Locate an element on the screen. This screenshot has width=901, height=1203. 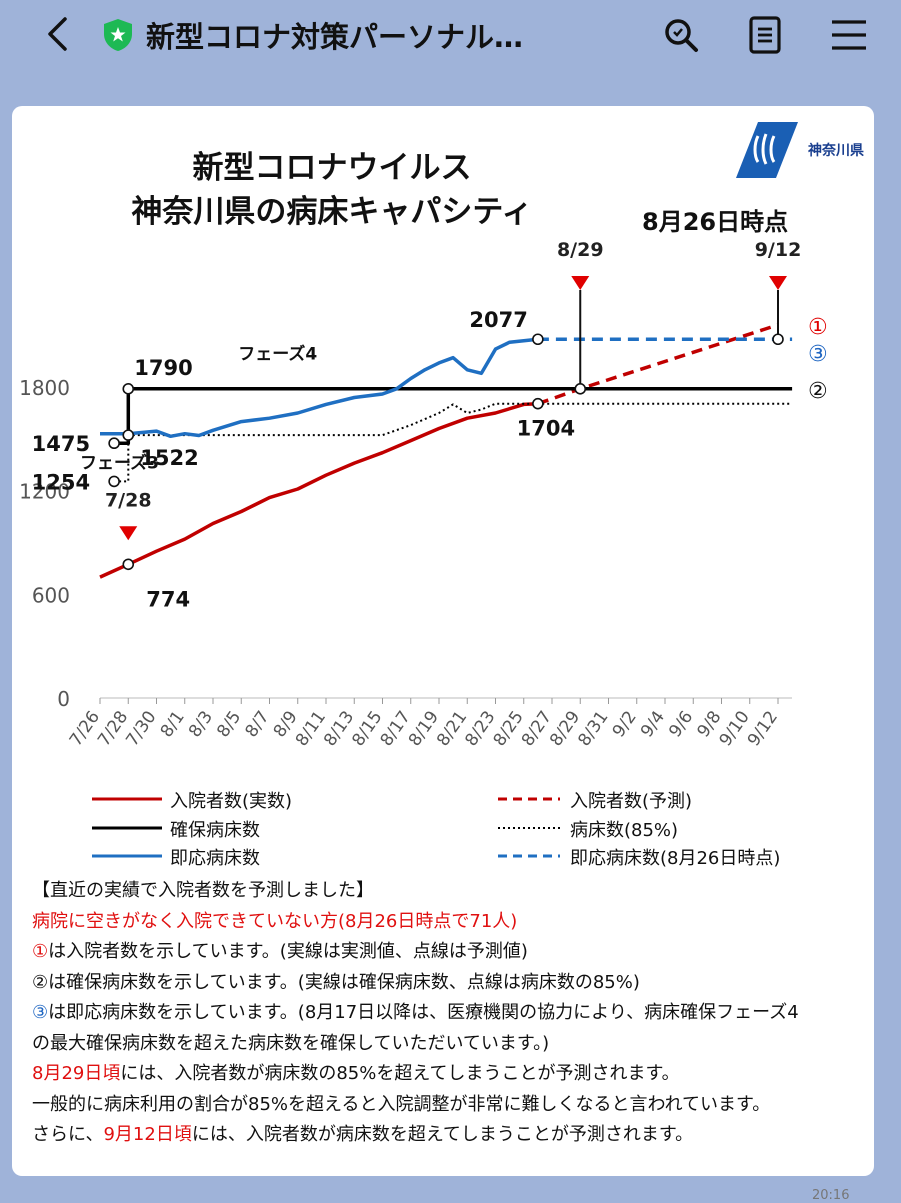
legend-beds85: 病床数(85%) is located at coordinates (624, 830).